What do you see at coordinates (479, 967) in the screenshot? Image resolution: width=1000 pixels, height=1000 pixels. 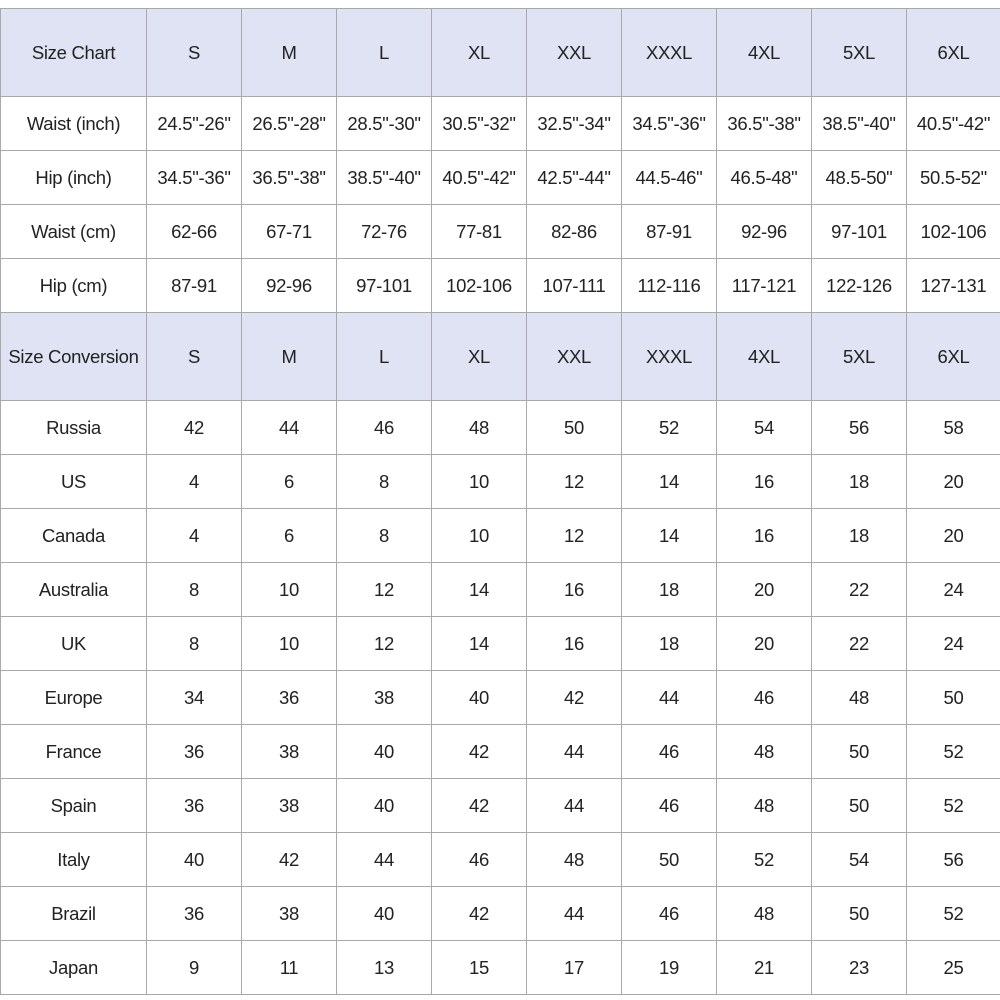 I see `table-cell: 15` at bounding box center [479, 967].